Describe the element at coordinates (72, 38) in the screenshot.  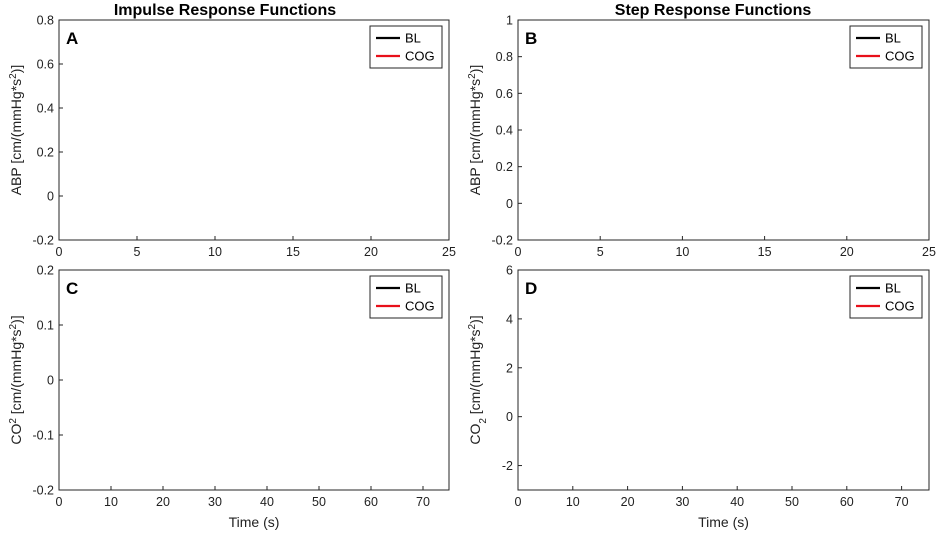
I see `panel-letter: A` at that location.